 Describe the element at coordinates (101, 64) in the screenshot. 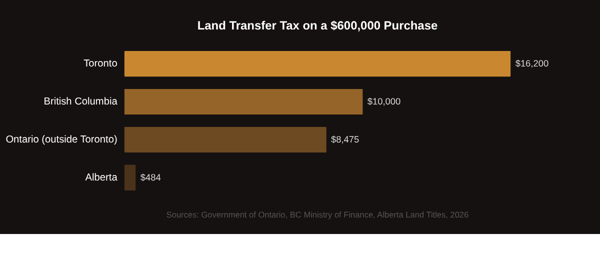

I see `y-tick-label: Toronto` at that location.